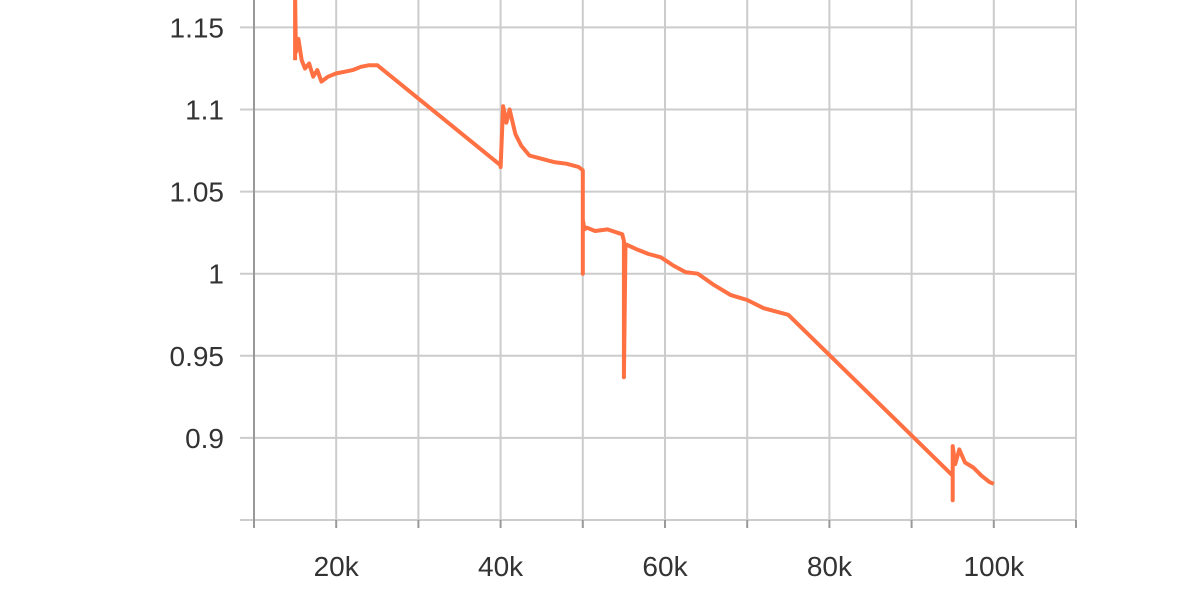  What do you see at coordinates (204, 438) in the screenshot?
I see `y-tick-label: 0.9` at bounding box center [204, 438].